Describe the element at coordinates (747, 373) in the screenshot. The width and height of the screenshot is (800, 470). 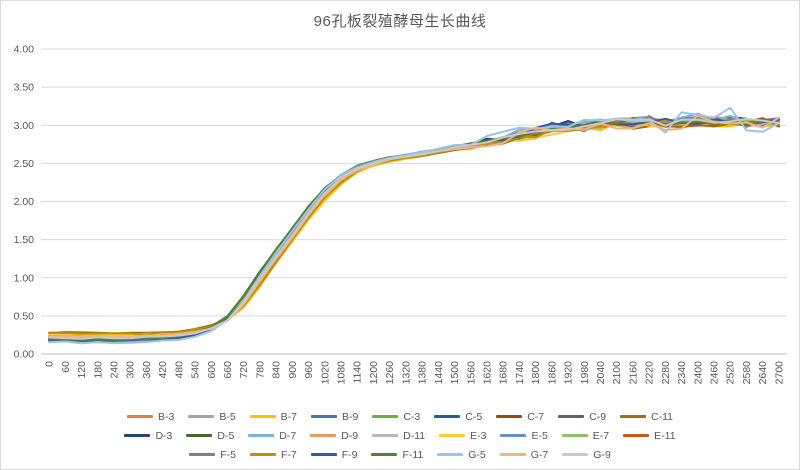
I see `x-tick-label: 2580` at that location.